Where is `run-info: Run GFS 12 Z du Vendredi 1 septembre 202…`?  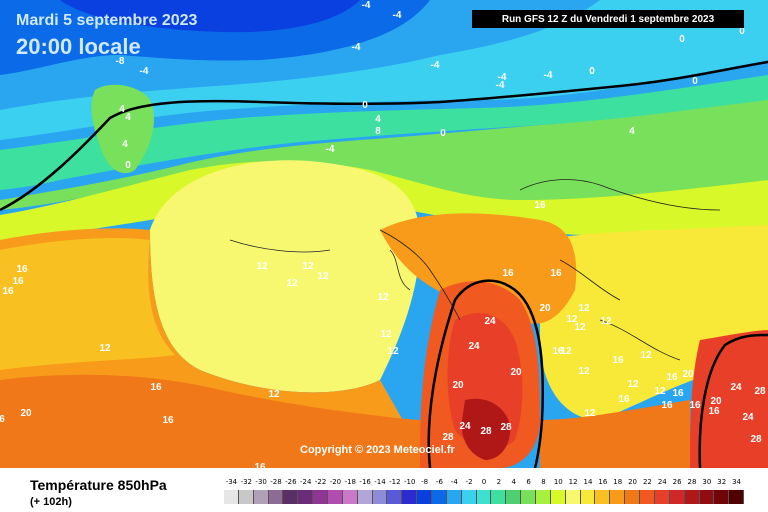 run-info: Run GFS 12 Z du Vendredi 1 septembre 202… is located at coordinates (608, 19).